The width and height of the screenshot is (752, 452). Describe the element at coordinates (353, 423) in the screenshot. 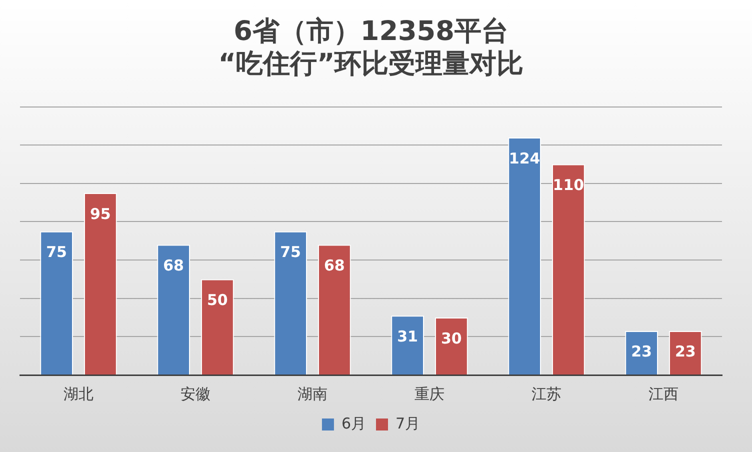

I see `legend-label: 6月` at that location.